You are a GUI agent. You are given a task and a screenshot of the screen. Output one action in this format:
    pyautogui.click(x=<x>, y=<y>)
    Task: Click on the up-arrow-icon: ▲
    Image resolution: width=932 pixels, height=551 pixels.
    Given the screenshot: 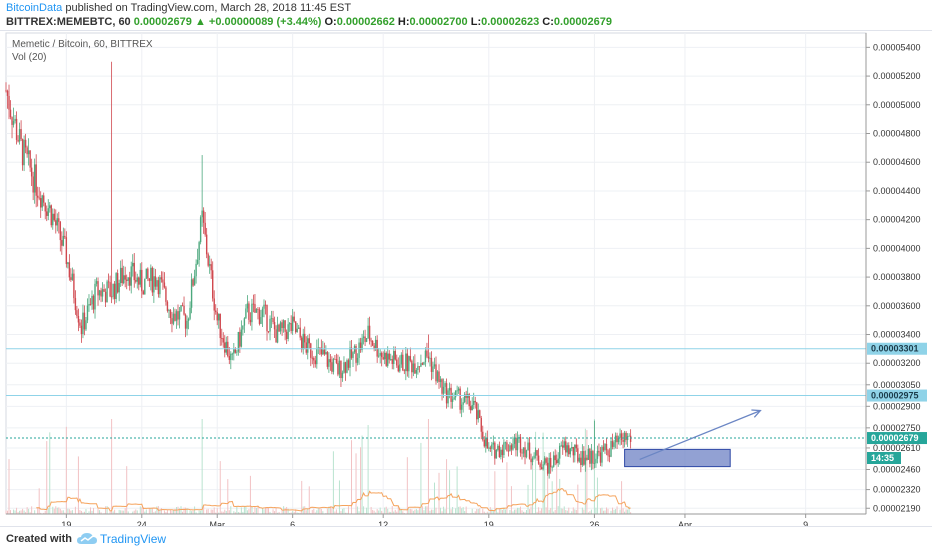 What is the action you would take?
    pyautogui.click(x=200, y=22)
    